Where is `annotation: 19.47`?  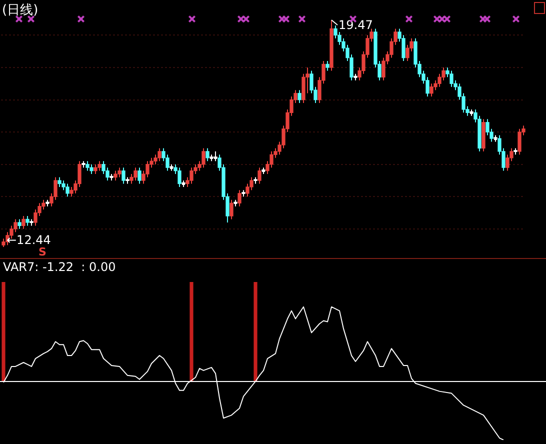 annotation: 19.47 is located at coordinates (355, 25).